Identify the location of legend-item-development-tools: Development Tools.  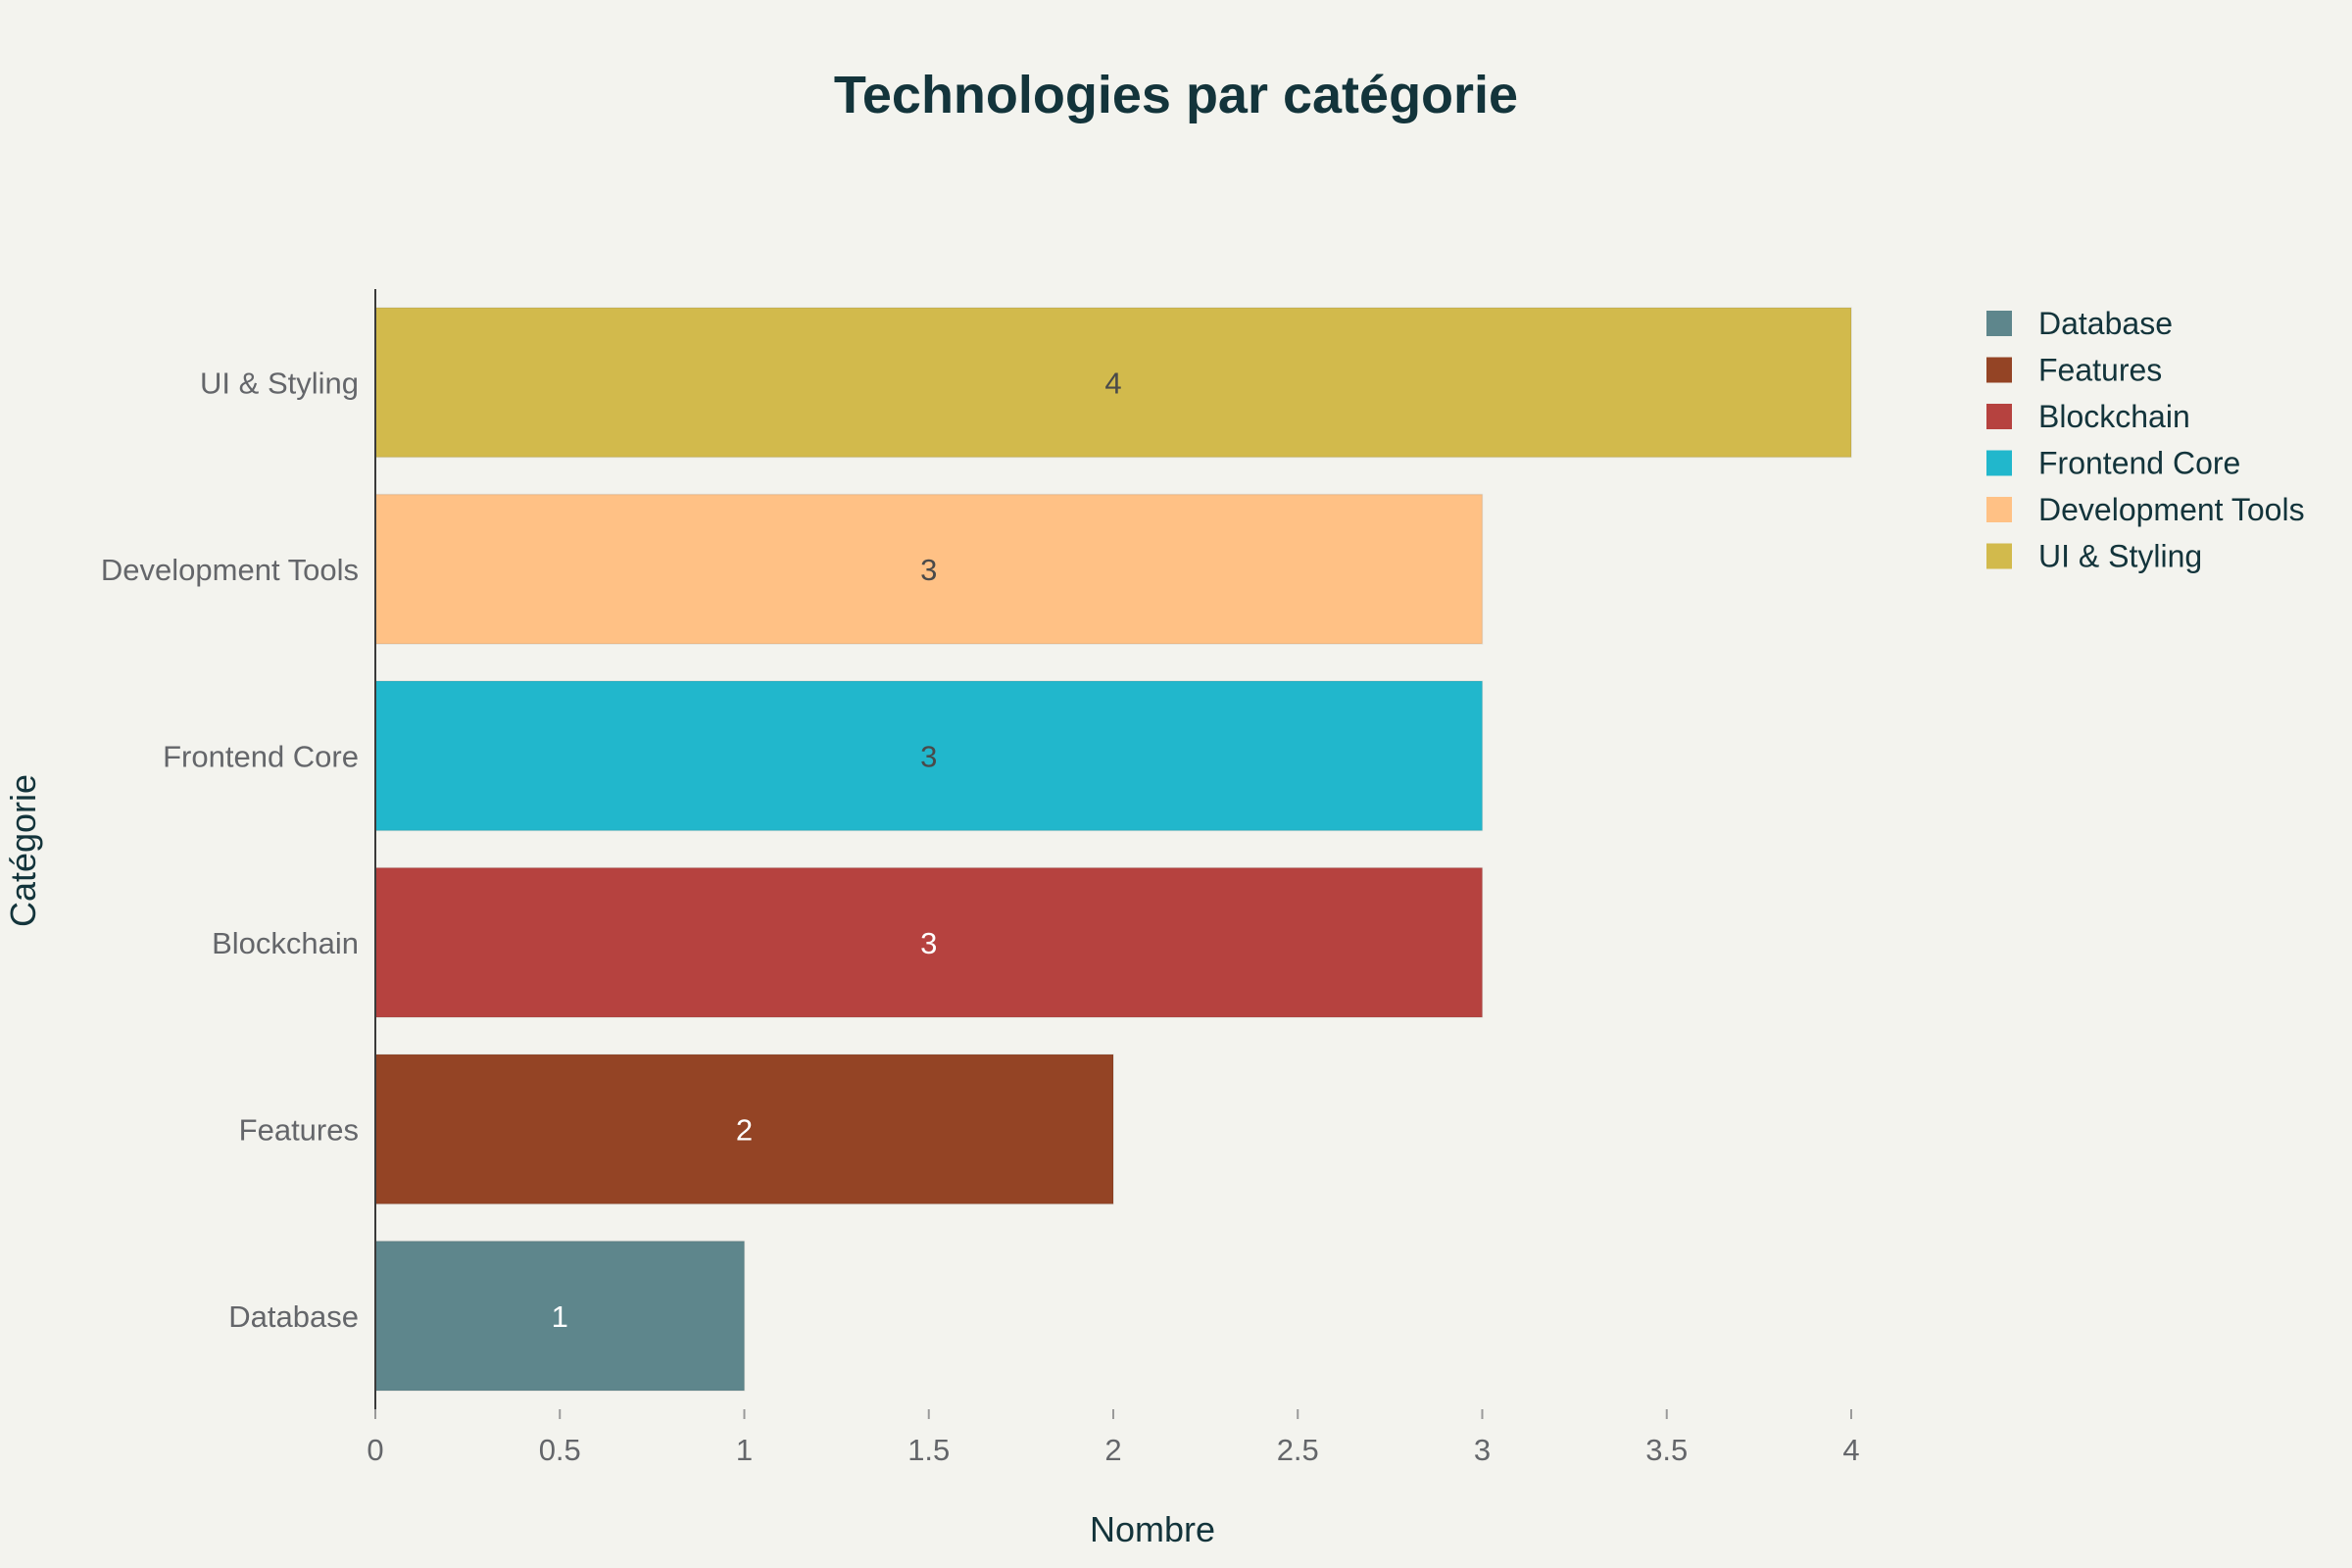
(2145, 509).